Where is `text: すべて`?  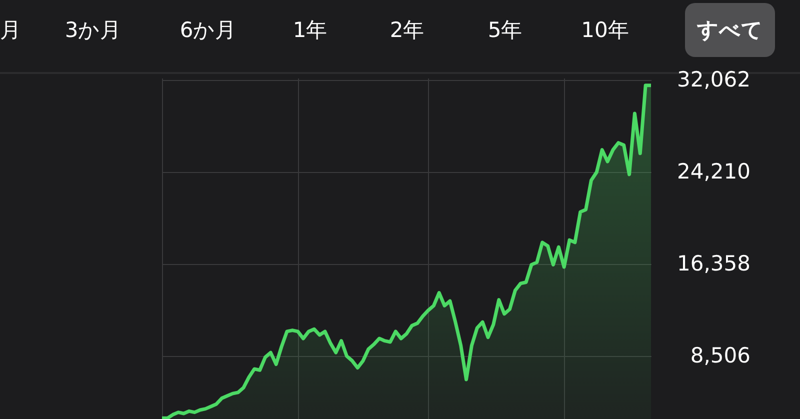 text: すべて is located at coordinates (730, 30).